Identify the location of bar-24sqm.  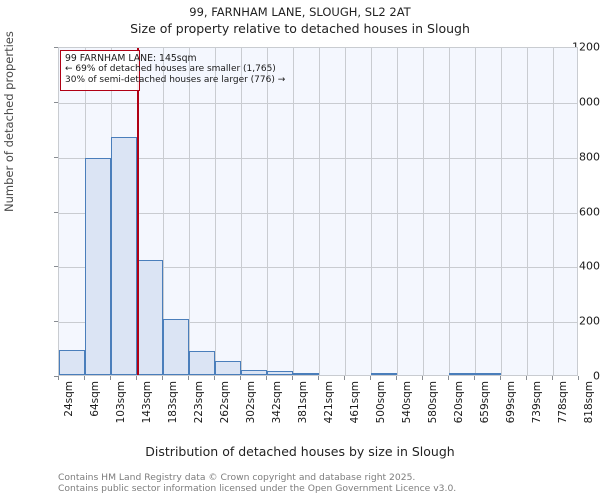
(72, 362).